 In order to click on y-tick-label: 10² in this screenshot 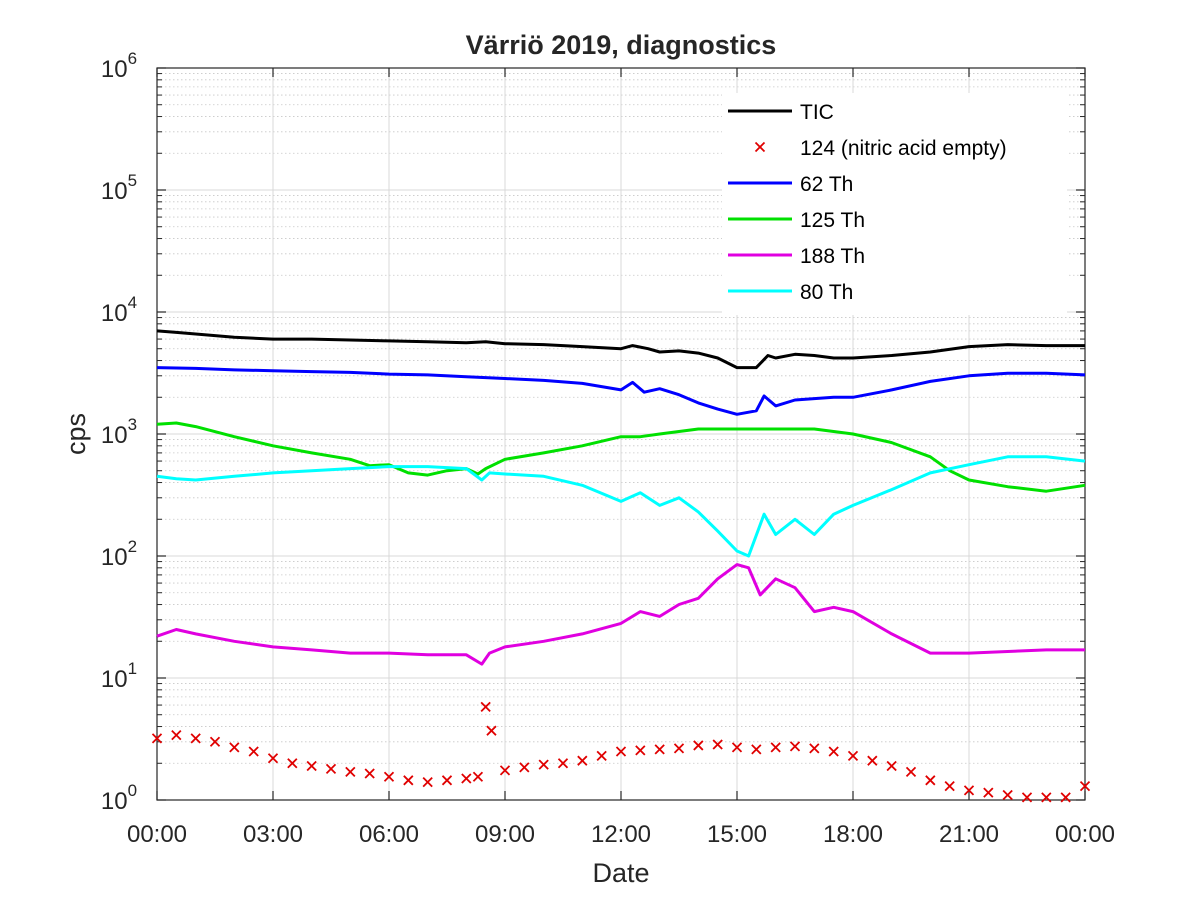, I will do `click(119, 554)`.